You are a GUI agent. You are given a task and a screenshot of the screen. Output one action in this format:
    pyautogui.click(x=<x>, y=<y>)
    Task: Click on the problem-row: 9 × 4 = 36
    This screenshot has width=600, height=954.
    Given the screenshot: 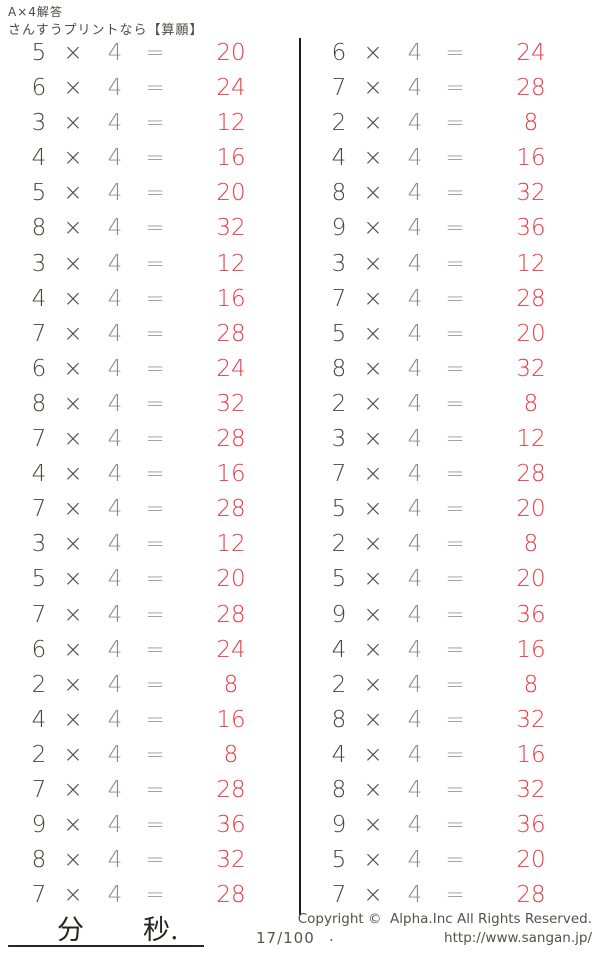 What is the action you would take?
    pyautogui.click(x=150, y=829)
    